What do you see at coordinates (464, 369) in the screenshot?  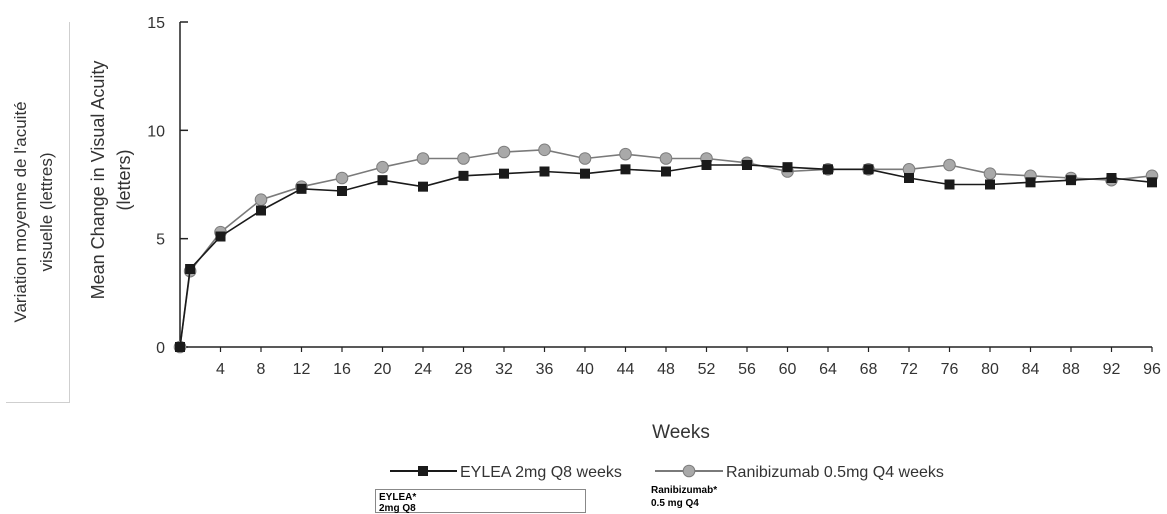 I see `x-tick-label: 28` at bounding box center [464, 369].